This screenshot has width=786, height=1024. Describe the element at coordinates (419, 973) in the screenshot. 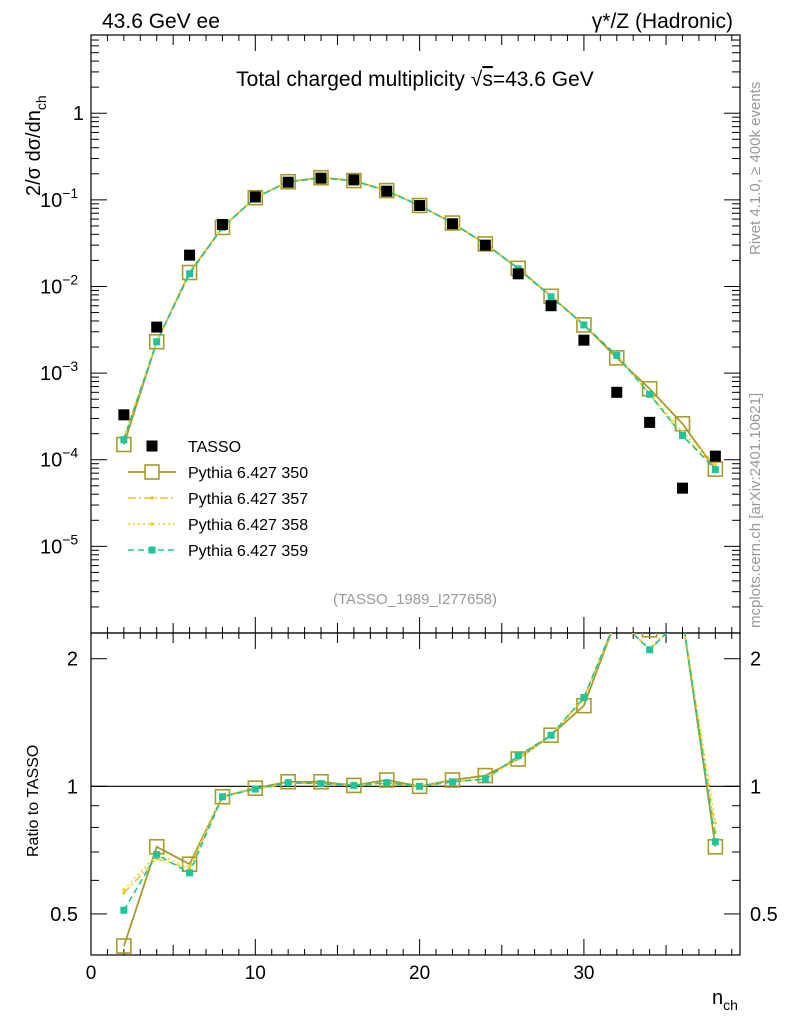

I see `x-tick-label: 20` at that location.